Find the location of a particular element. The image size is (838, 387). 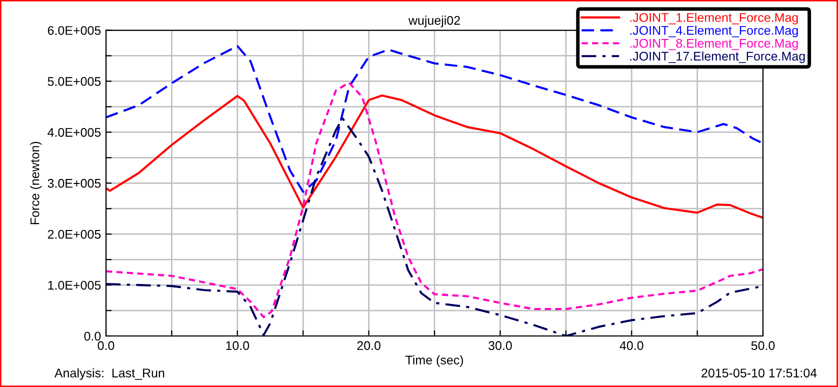

y-tick-label: 1.0E+005 is located at coordinates (74, 285).